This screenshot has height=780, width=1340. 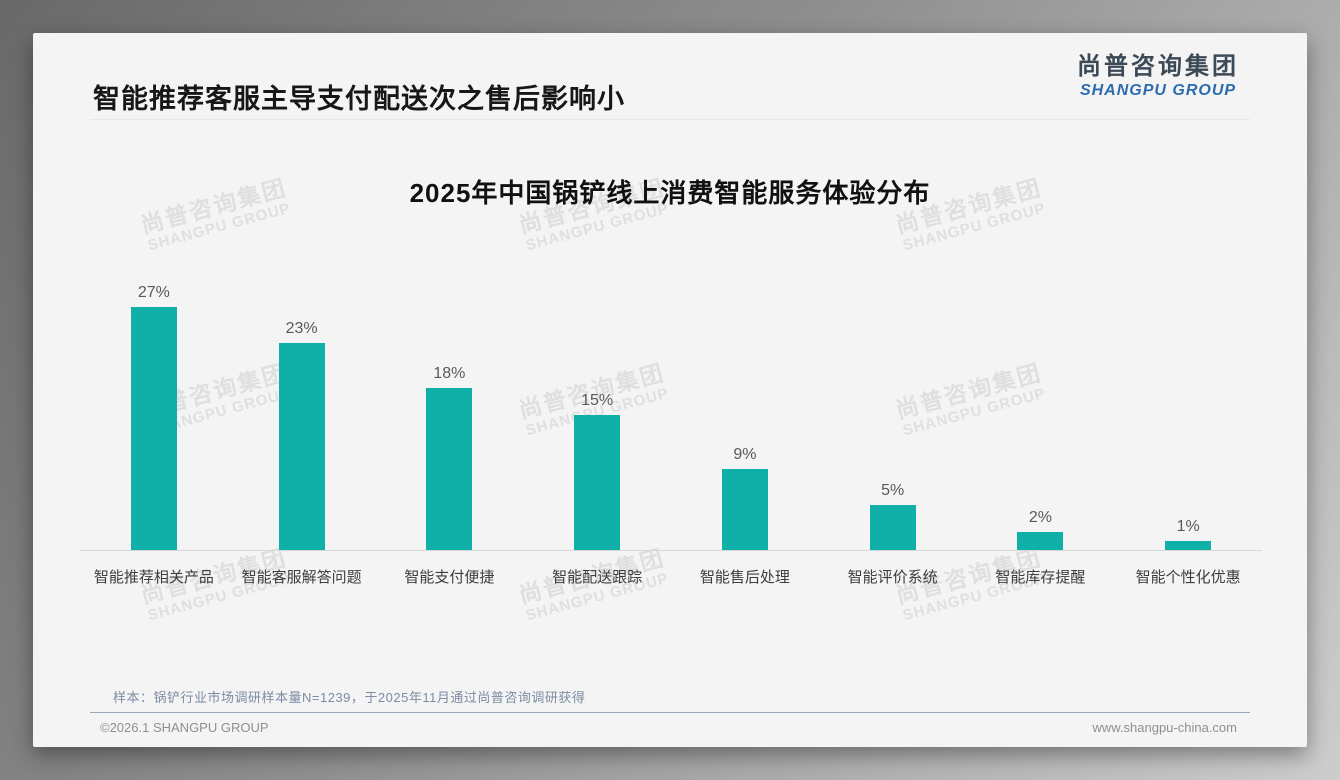 I want to click on category-label: 智能评价系统, so click(x=892, y=577).